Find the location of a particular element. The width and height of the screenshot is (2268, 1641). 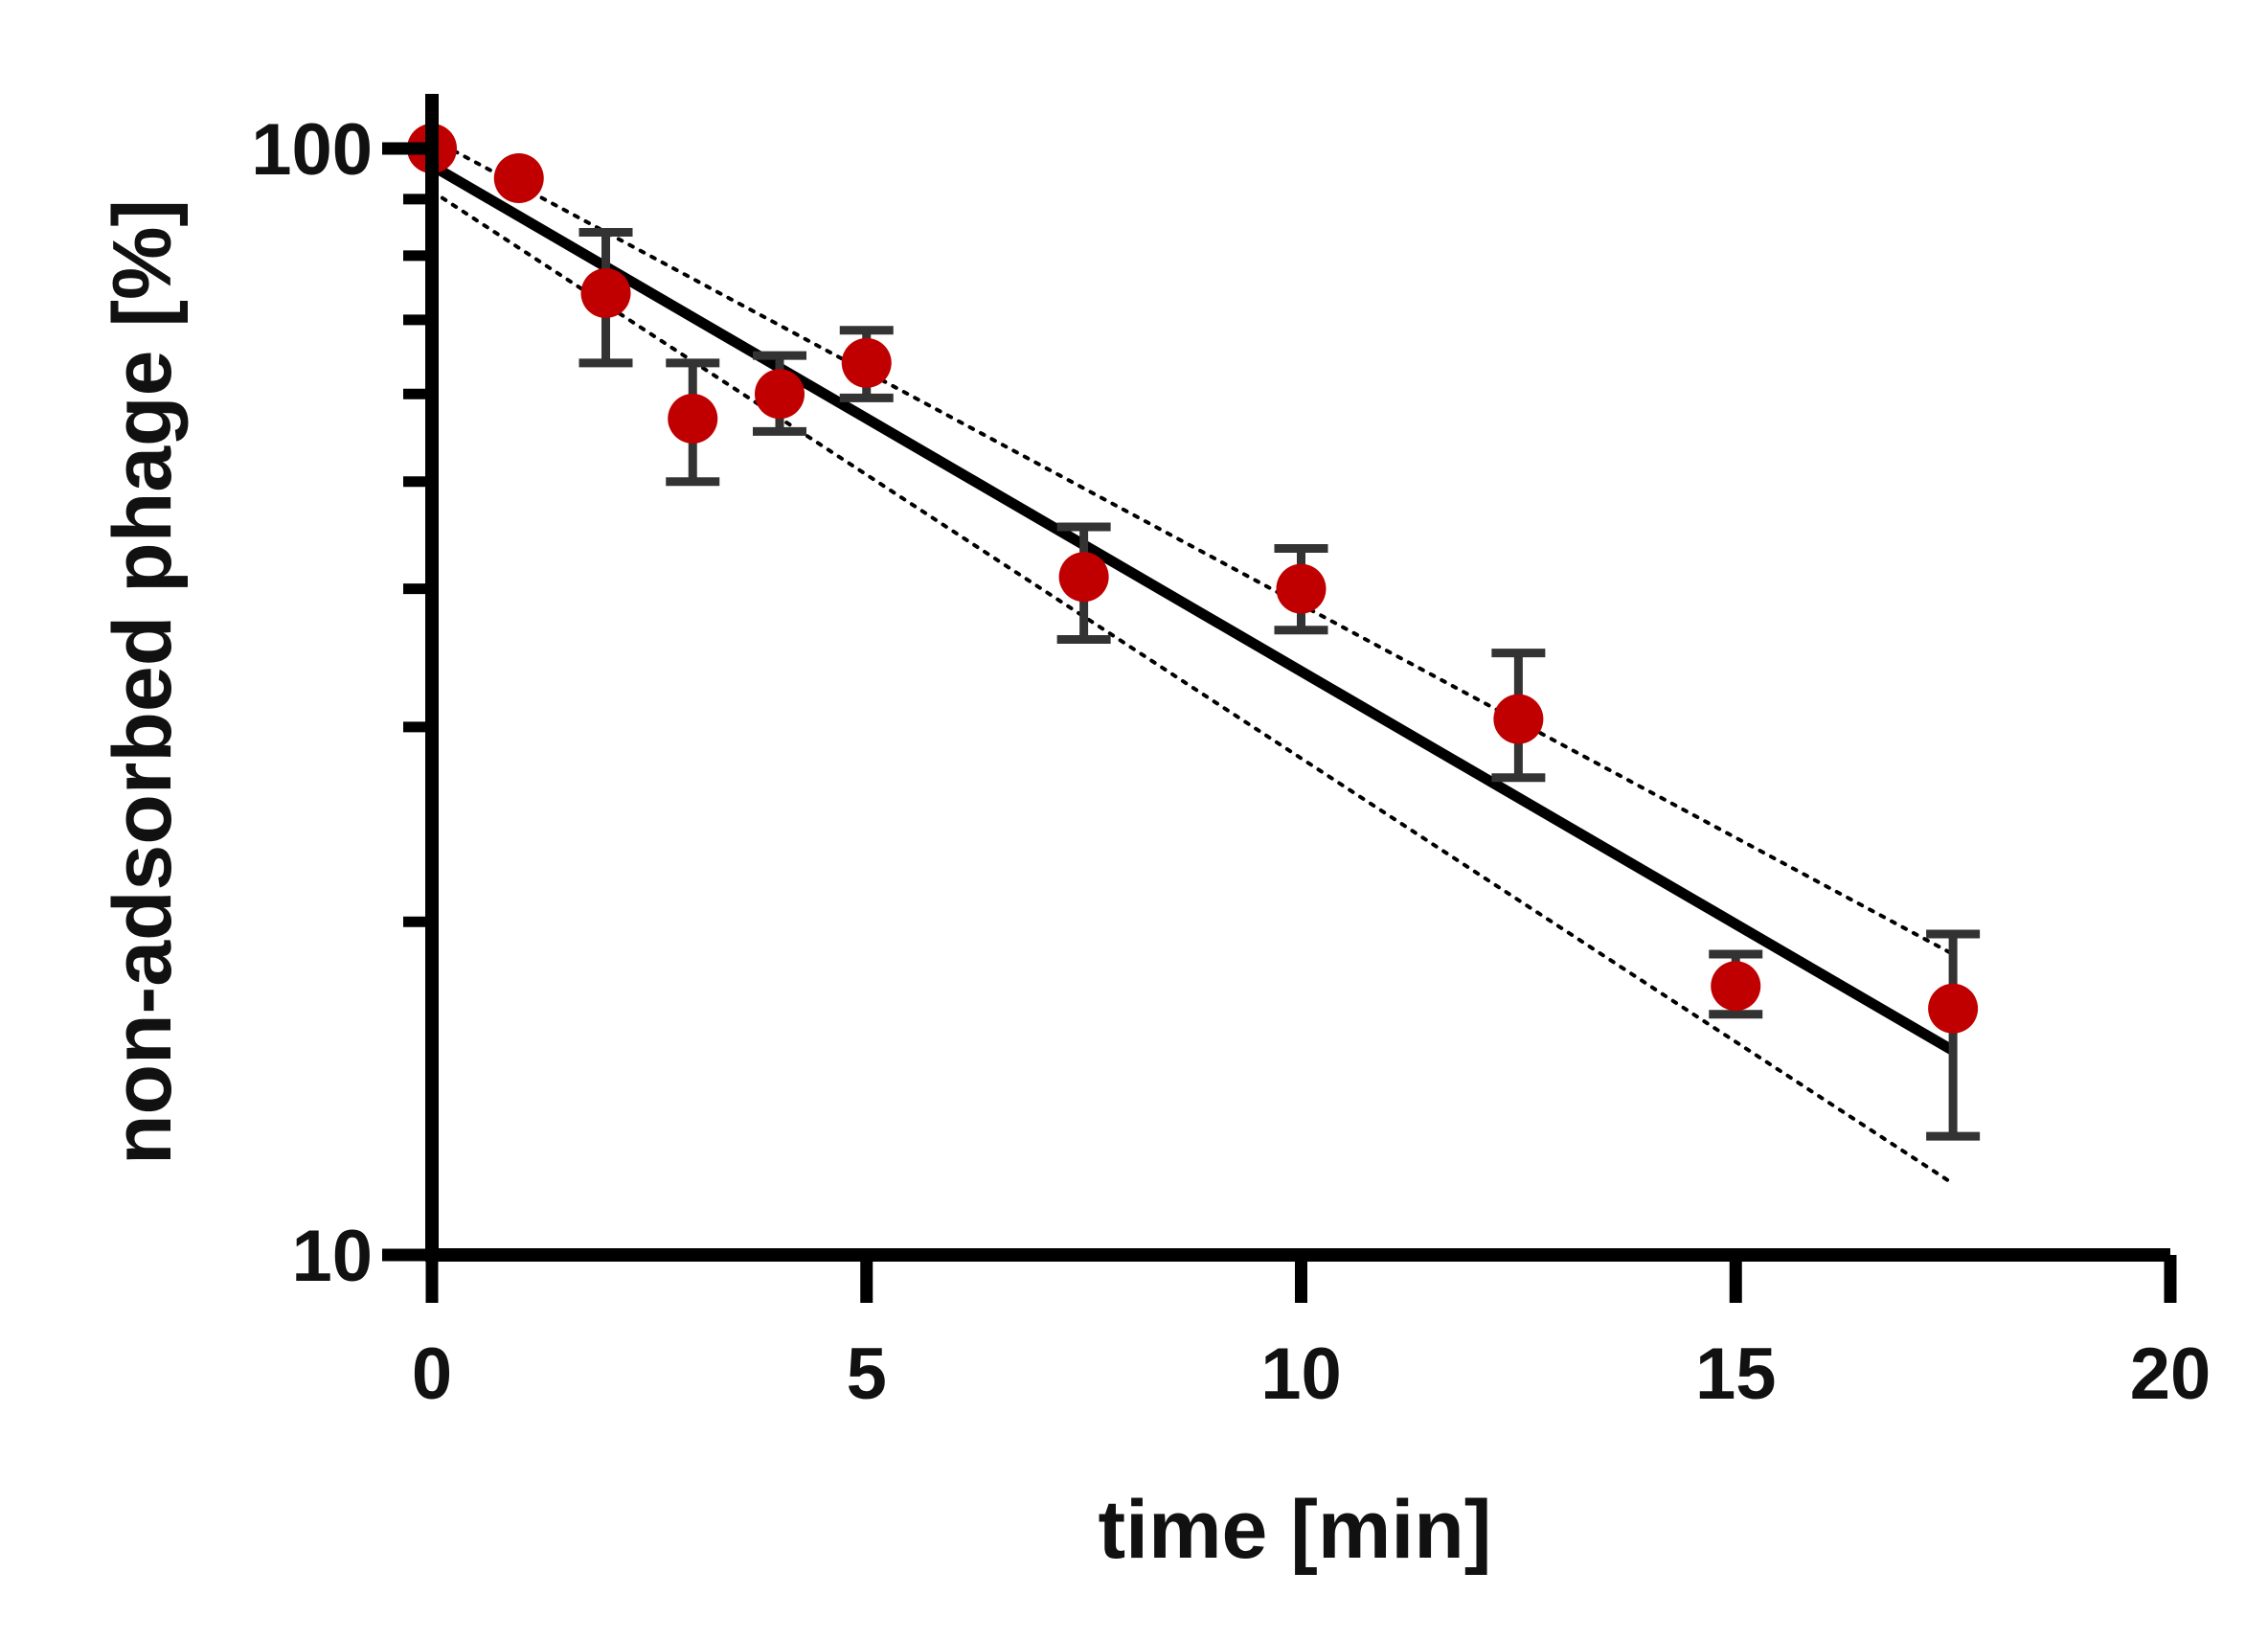

error-bar is located at coordinates (1953, 1035).